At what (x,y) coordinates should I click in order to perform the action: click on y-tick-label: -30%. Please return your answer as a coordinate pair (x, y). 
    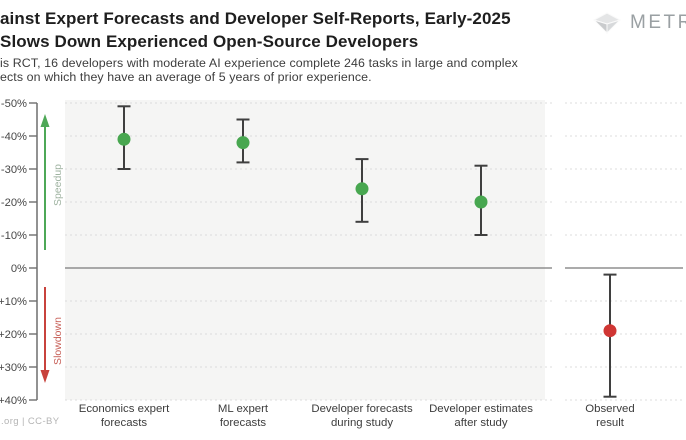
    Looking at the image, I should click on (14, 170).